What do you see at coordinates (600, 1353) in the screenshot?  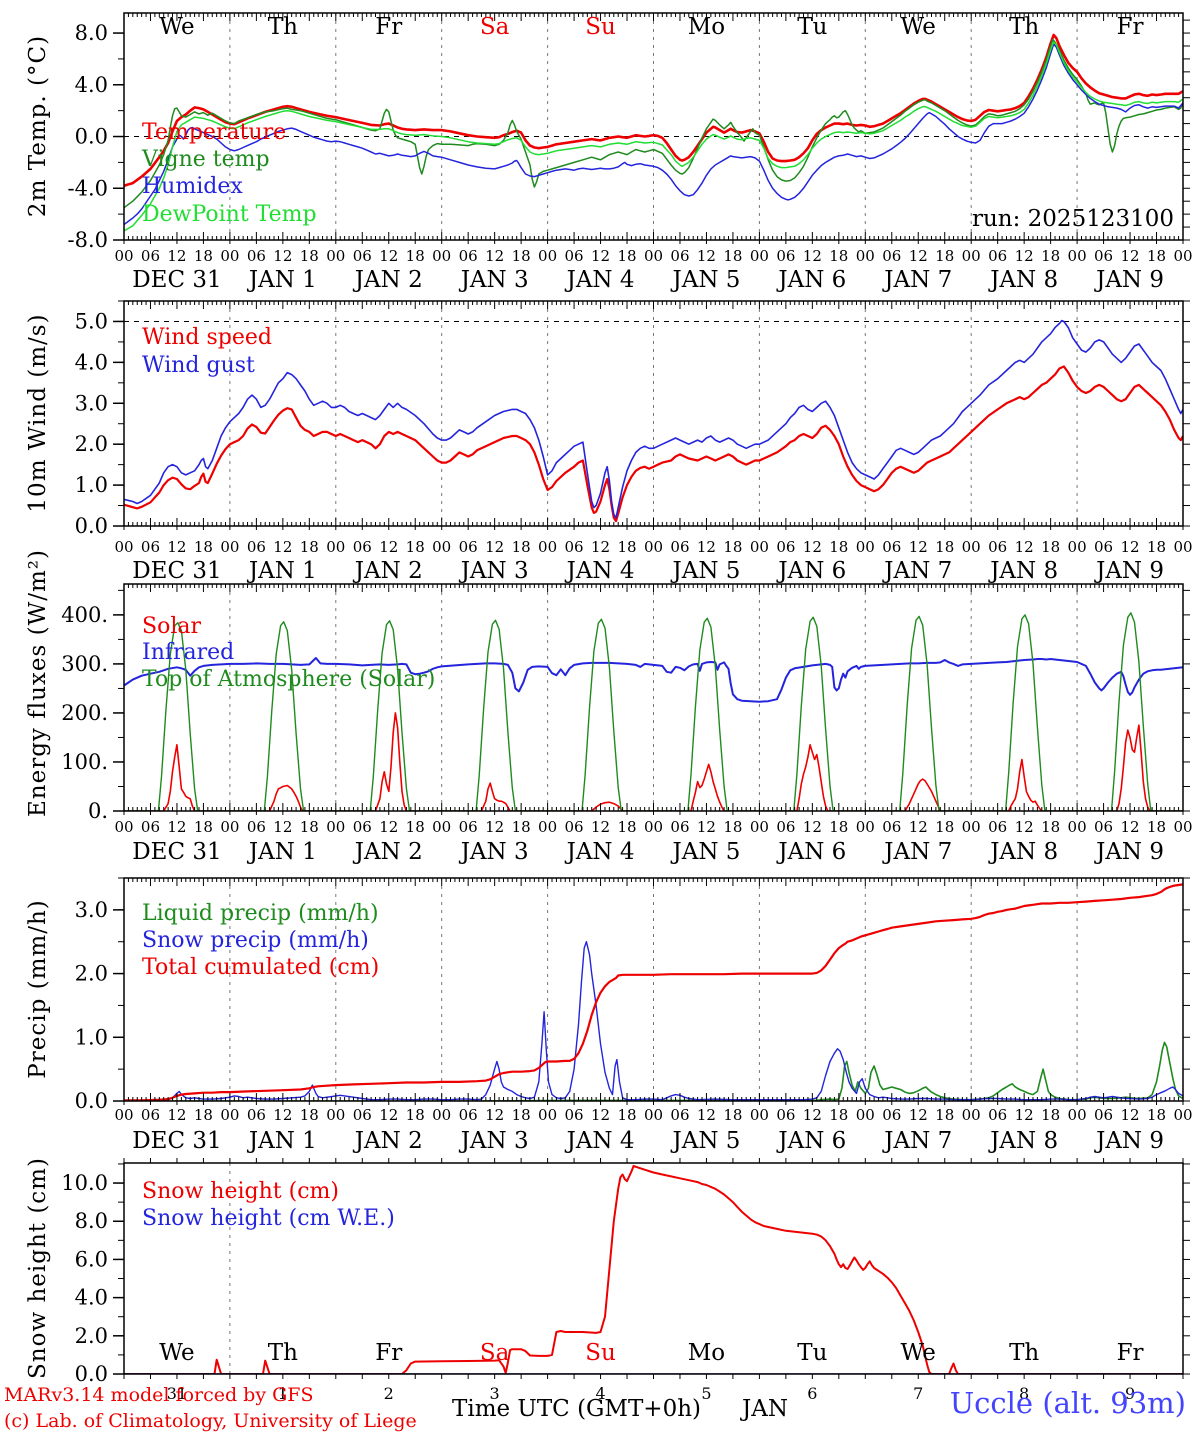 I see `day-name-bottom: Su` at bounding box center [600, 1353].